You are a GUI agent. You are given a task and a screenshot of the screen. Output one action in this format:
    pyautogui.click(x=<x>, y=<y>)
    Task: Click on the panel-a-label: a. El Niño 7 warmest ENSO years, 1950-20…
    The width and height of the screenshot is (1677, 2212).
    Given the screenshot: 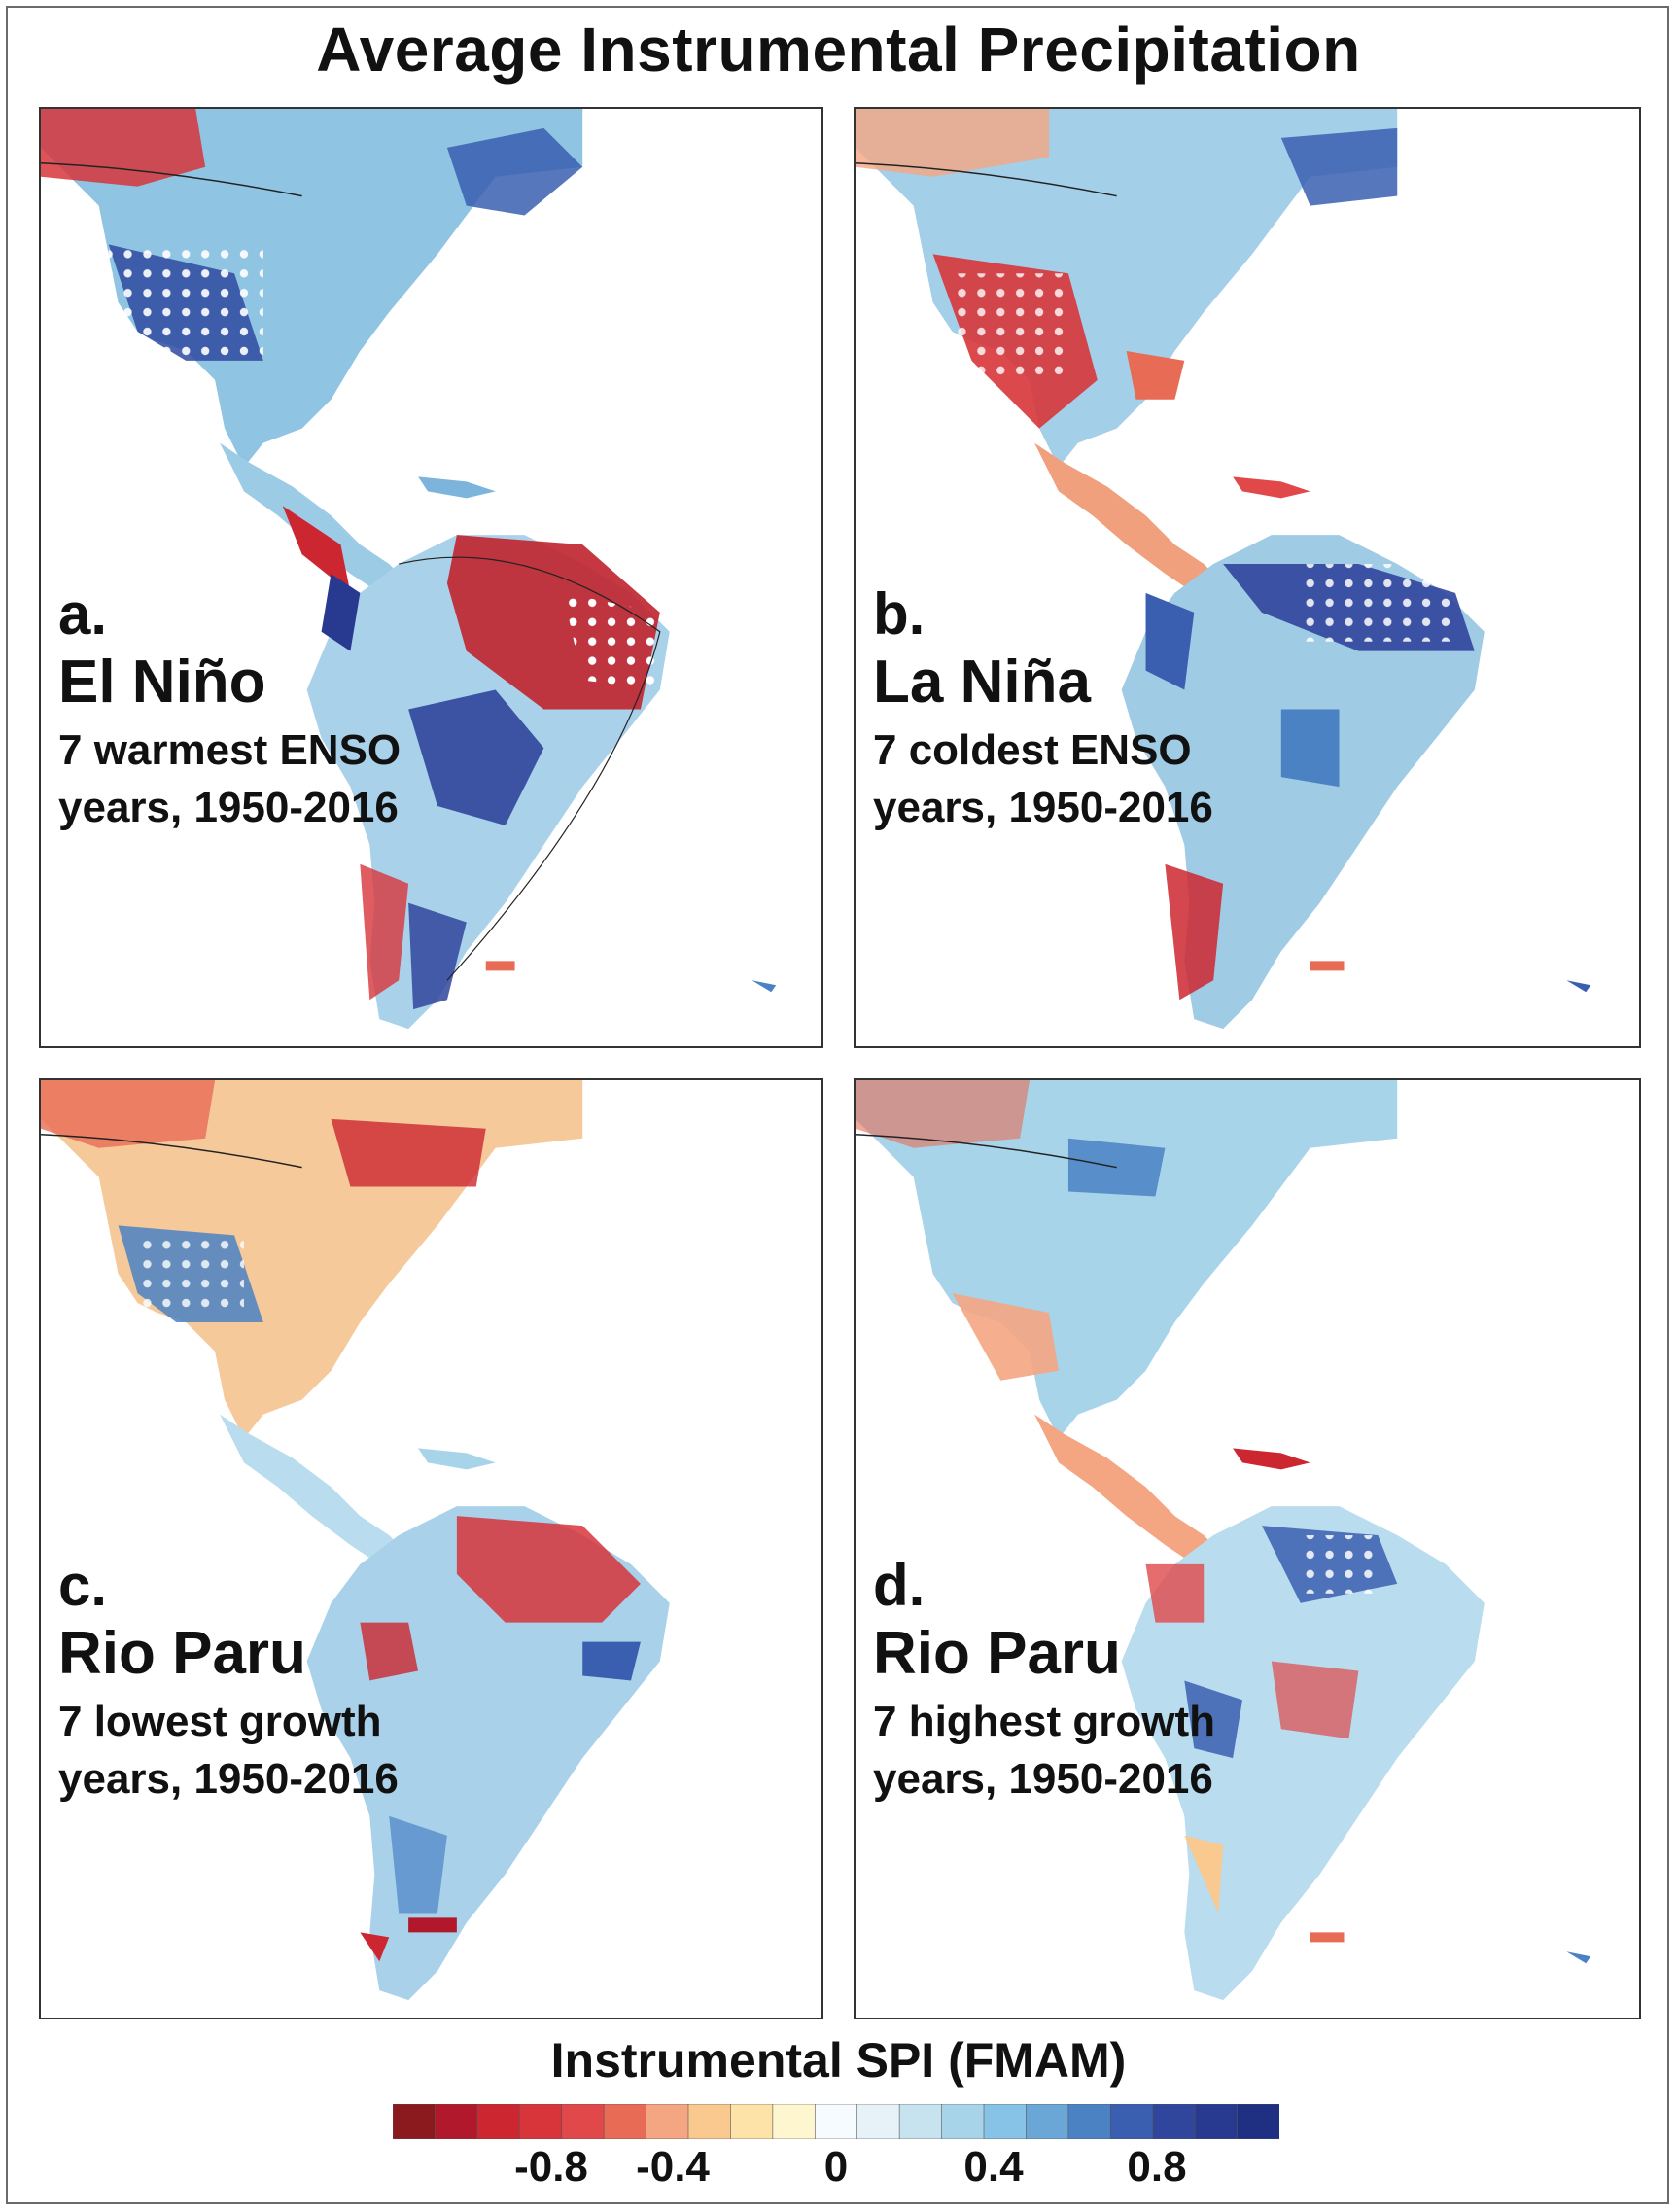 What is the action you would take?
    pyautogui.click(x=229, y=707)
    